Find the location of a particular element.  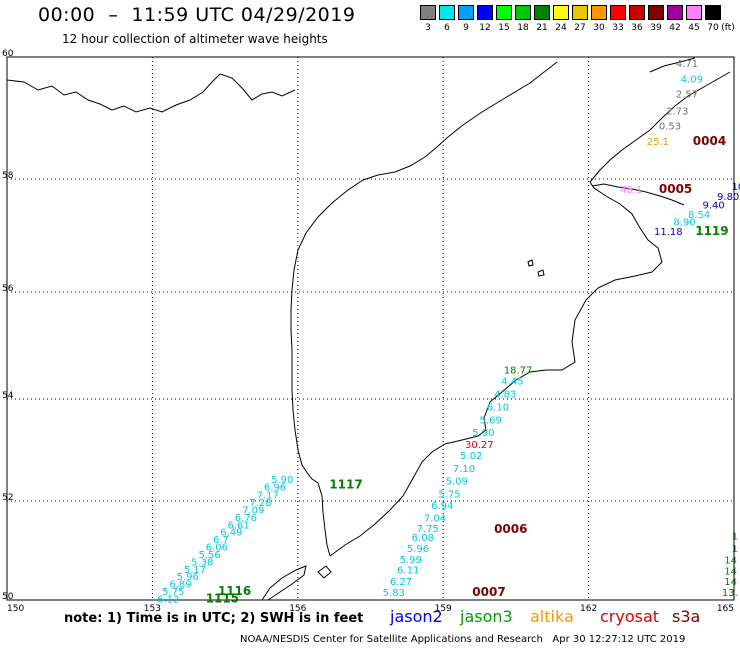

okhotsk-north-coast is located at coordinates (113, 93).